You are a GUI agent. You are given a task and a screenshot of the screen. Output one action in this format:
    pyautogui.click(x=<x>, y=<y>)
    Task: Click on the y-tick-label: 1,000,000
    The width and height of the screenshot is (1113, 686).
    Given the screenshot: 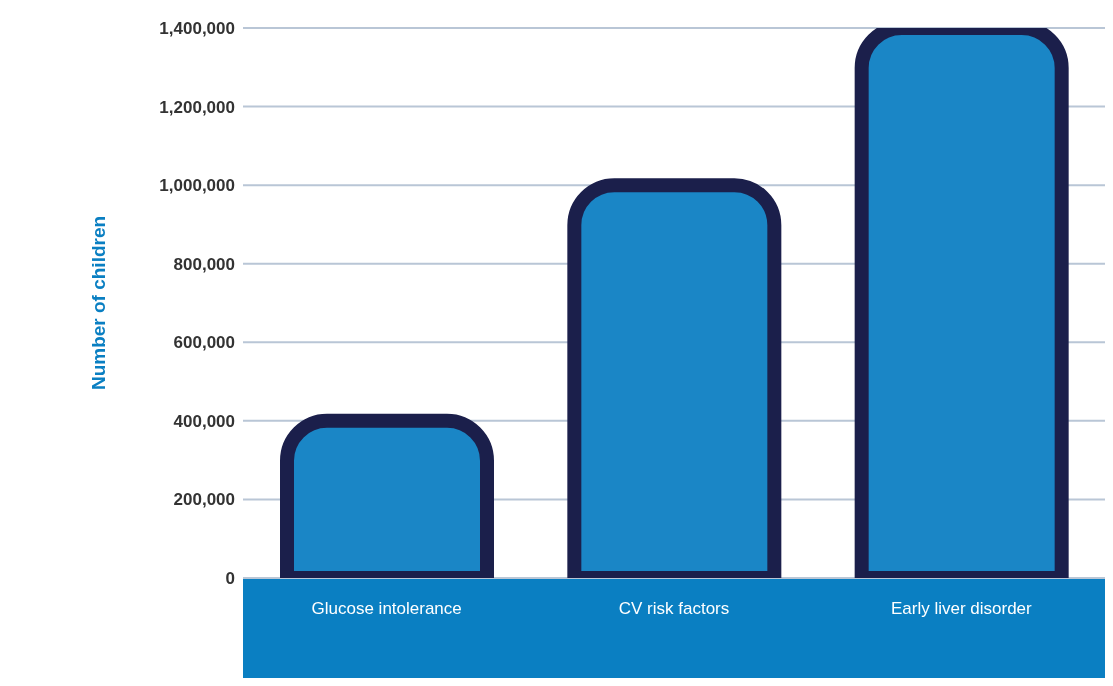 What is the action you would take?
    pyautogui.click(x=197, y=186)
    